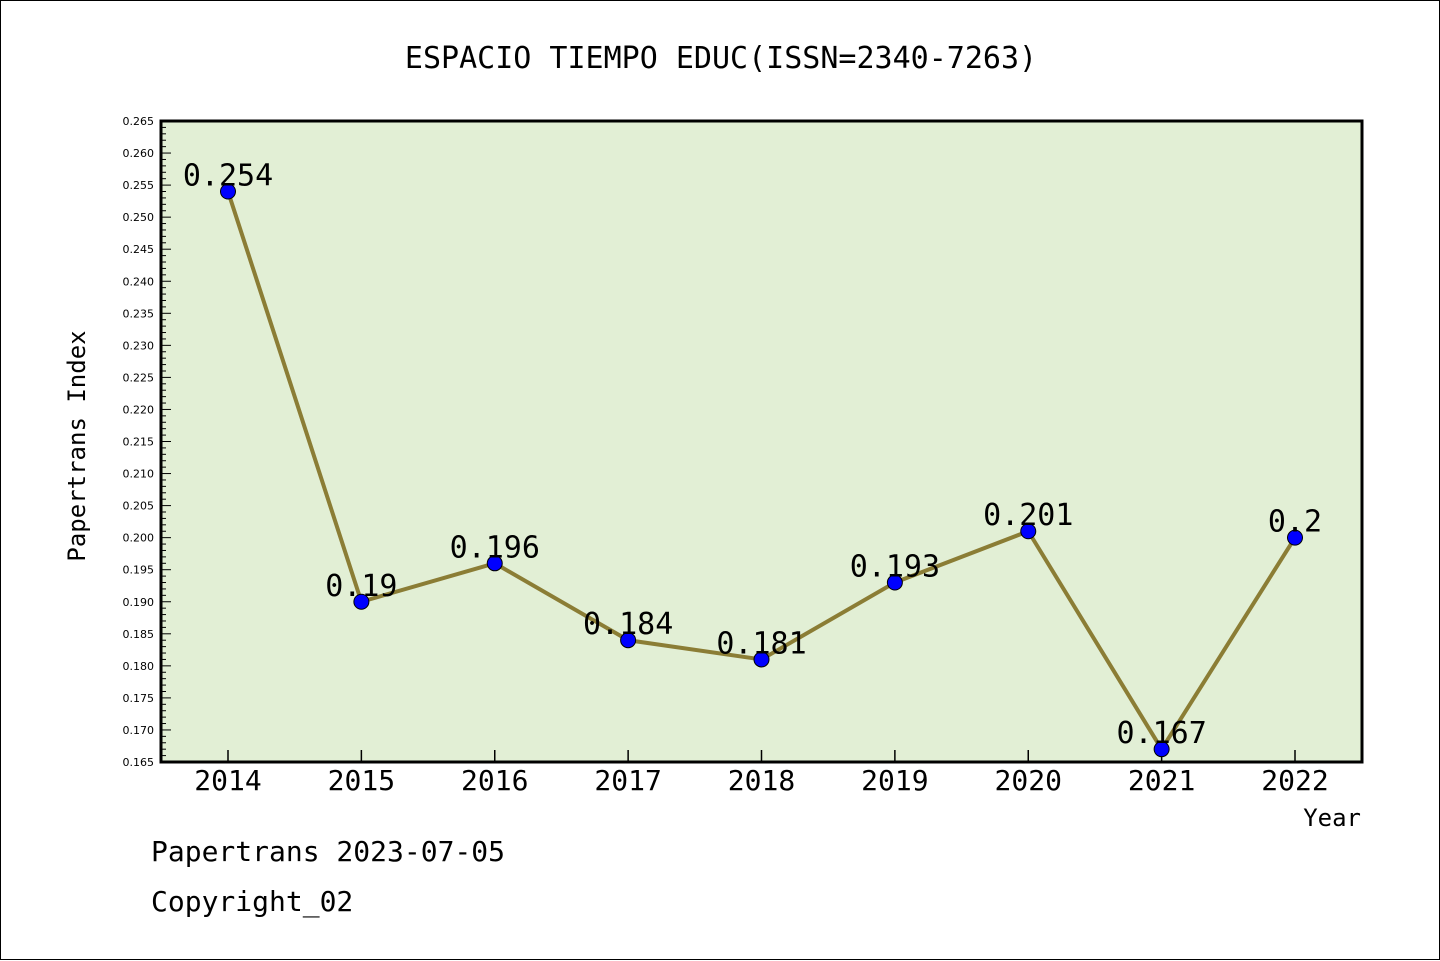 The height and width of the screenshot is (961, 1440). Describe the element at coordinates (1161, 733) in the screenshot. I see `data-label: 0.167` at that location.